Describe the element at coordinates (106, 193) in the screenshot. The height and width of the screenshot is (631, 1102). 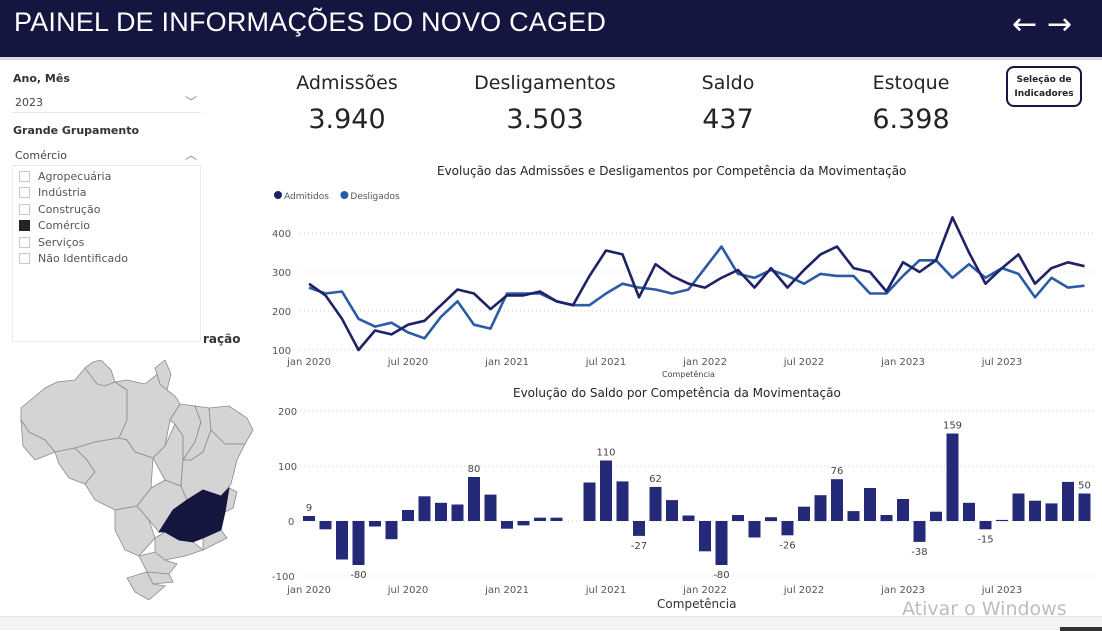
I see `group-option: Indústria` at that location.